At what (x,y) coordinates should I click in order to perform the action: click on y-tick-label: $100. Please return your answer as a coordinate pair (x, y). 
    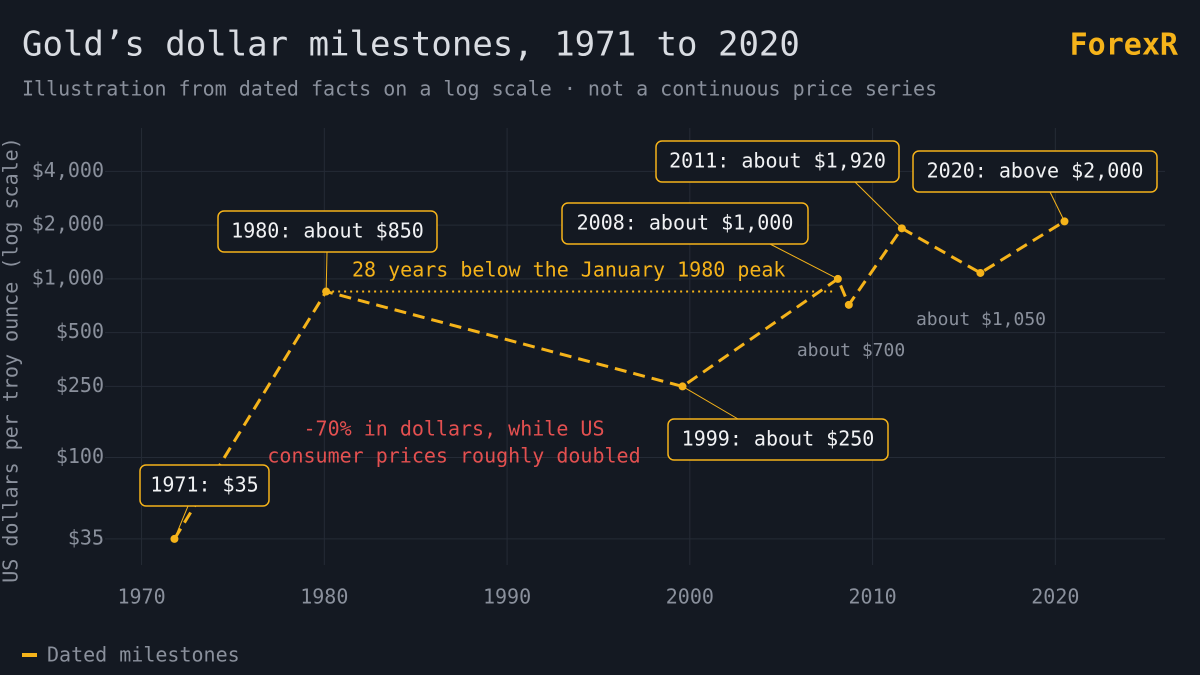
    Looking at the image, I should click on (80, 456).